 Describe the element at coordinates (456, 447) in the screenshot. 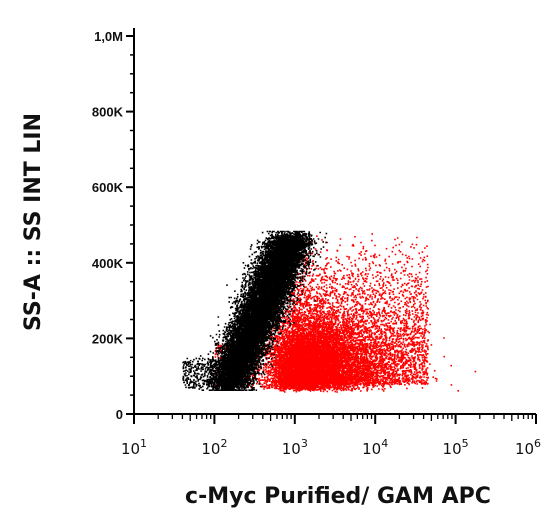

I see `x-tick-label: 10⁵` at that location.